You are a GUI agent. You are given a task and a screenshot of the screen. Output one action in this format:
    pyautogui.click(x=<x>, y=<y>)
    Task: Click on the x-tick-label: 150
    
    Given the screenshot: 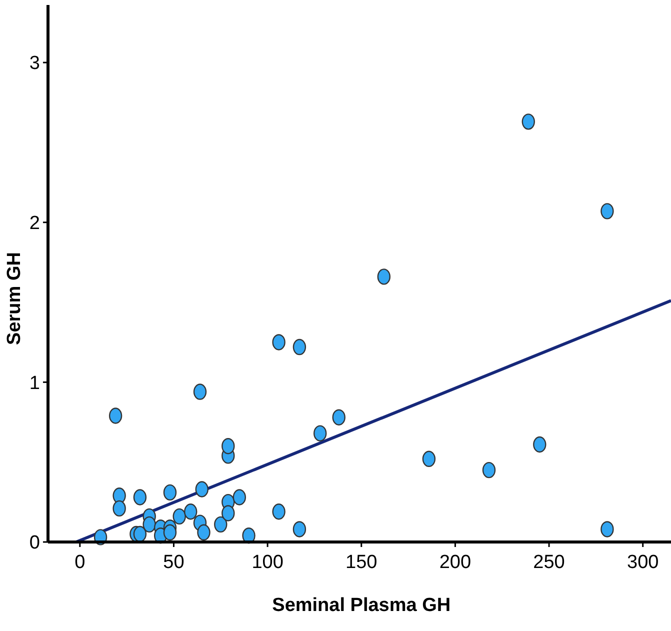 What is the action you would take?
    pyautogui.click(x=362, y=562)
    